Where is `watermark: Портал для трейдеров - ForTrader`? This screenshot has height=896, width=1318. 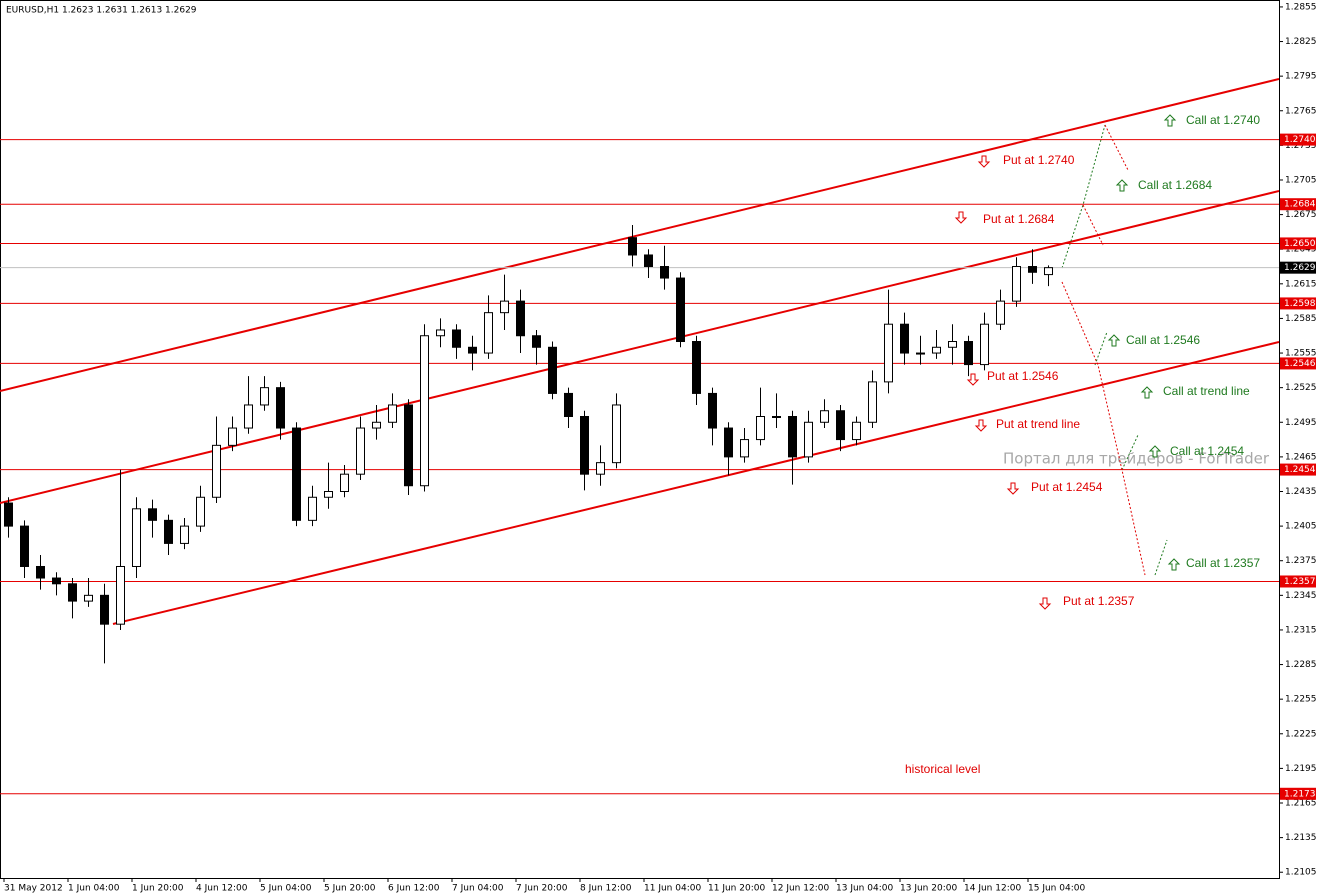
watermark: Портал для трейдеров - ForTrader is located at coordinates (1136, 459).